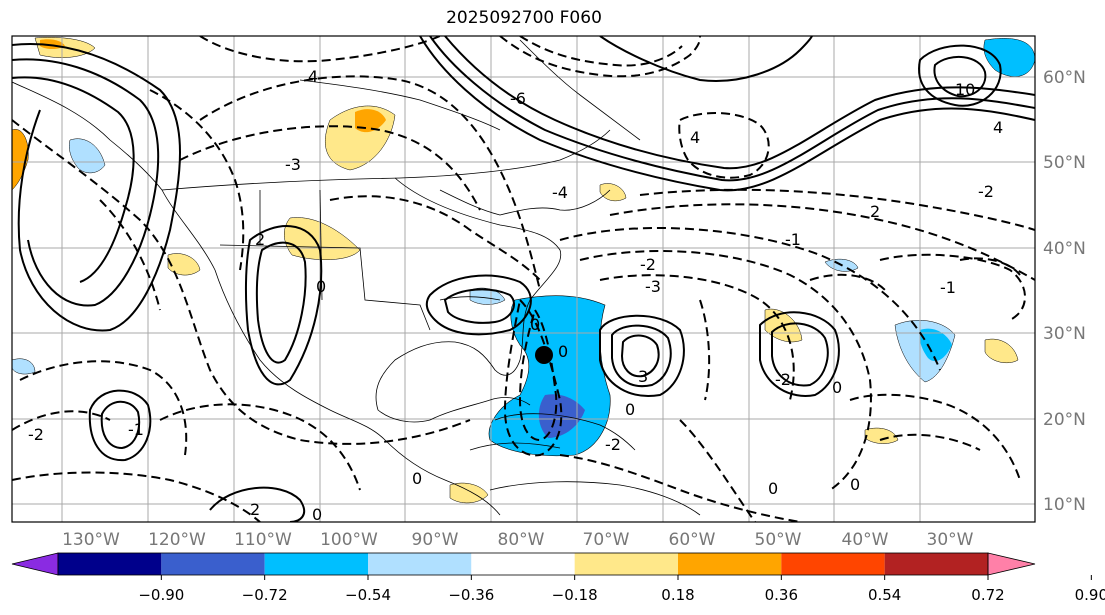 The image size is (1105, 615). I want to click on lon-label: 120°W, so click(177, 540).